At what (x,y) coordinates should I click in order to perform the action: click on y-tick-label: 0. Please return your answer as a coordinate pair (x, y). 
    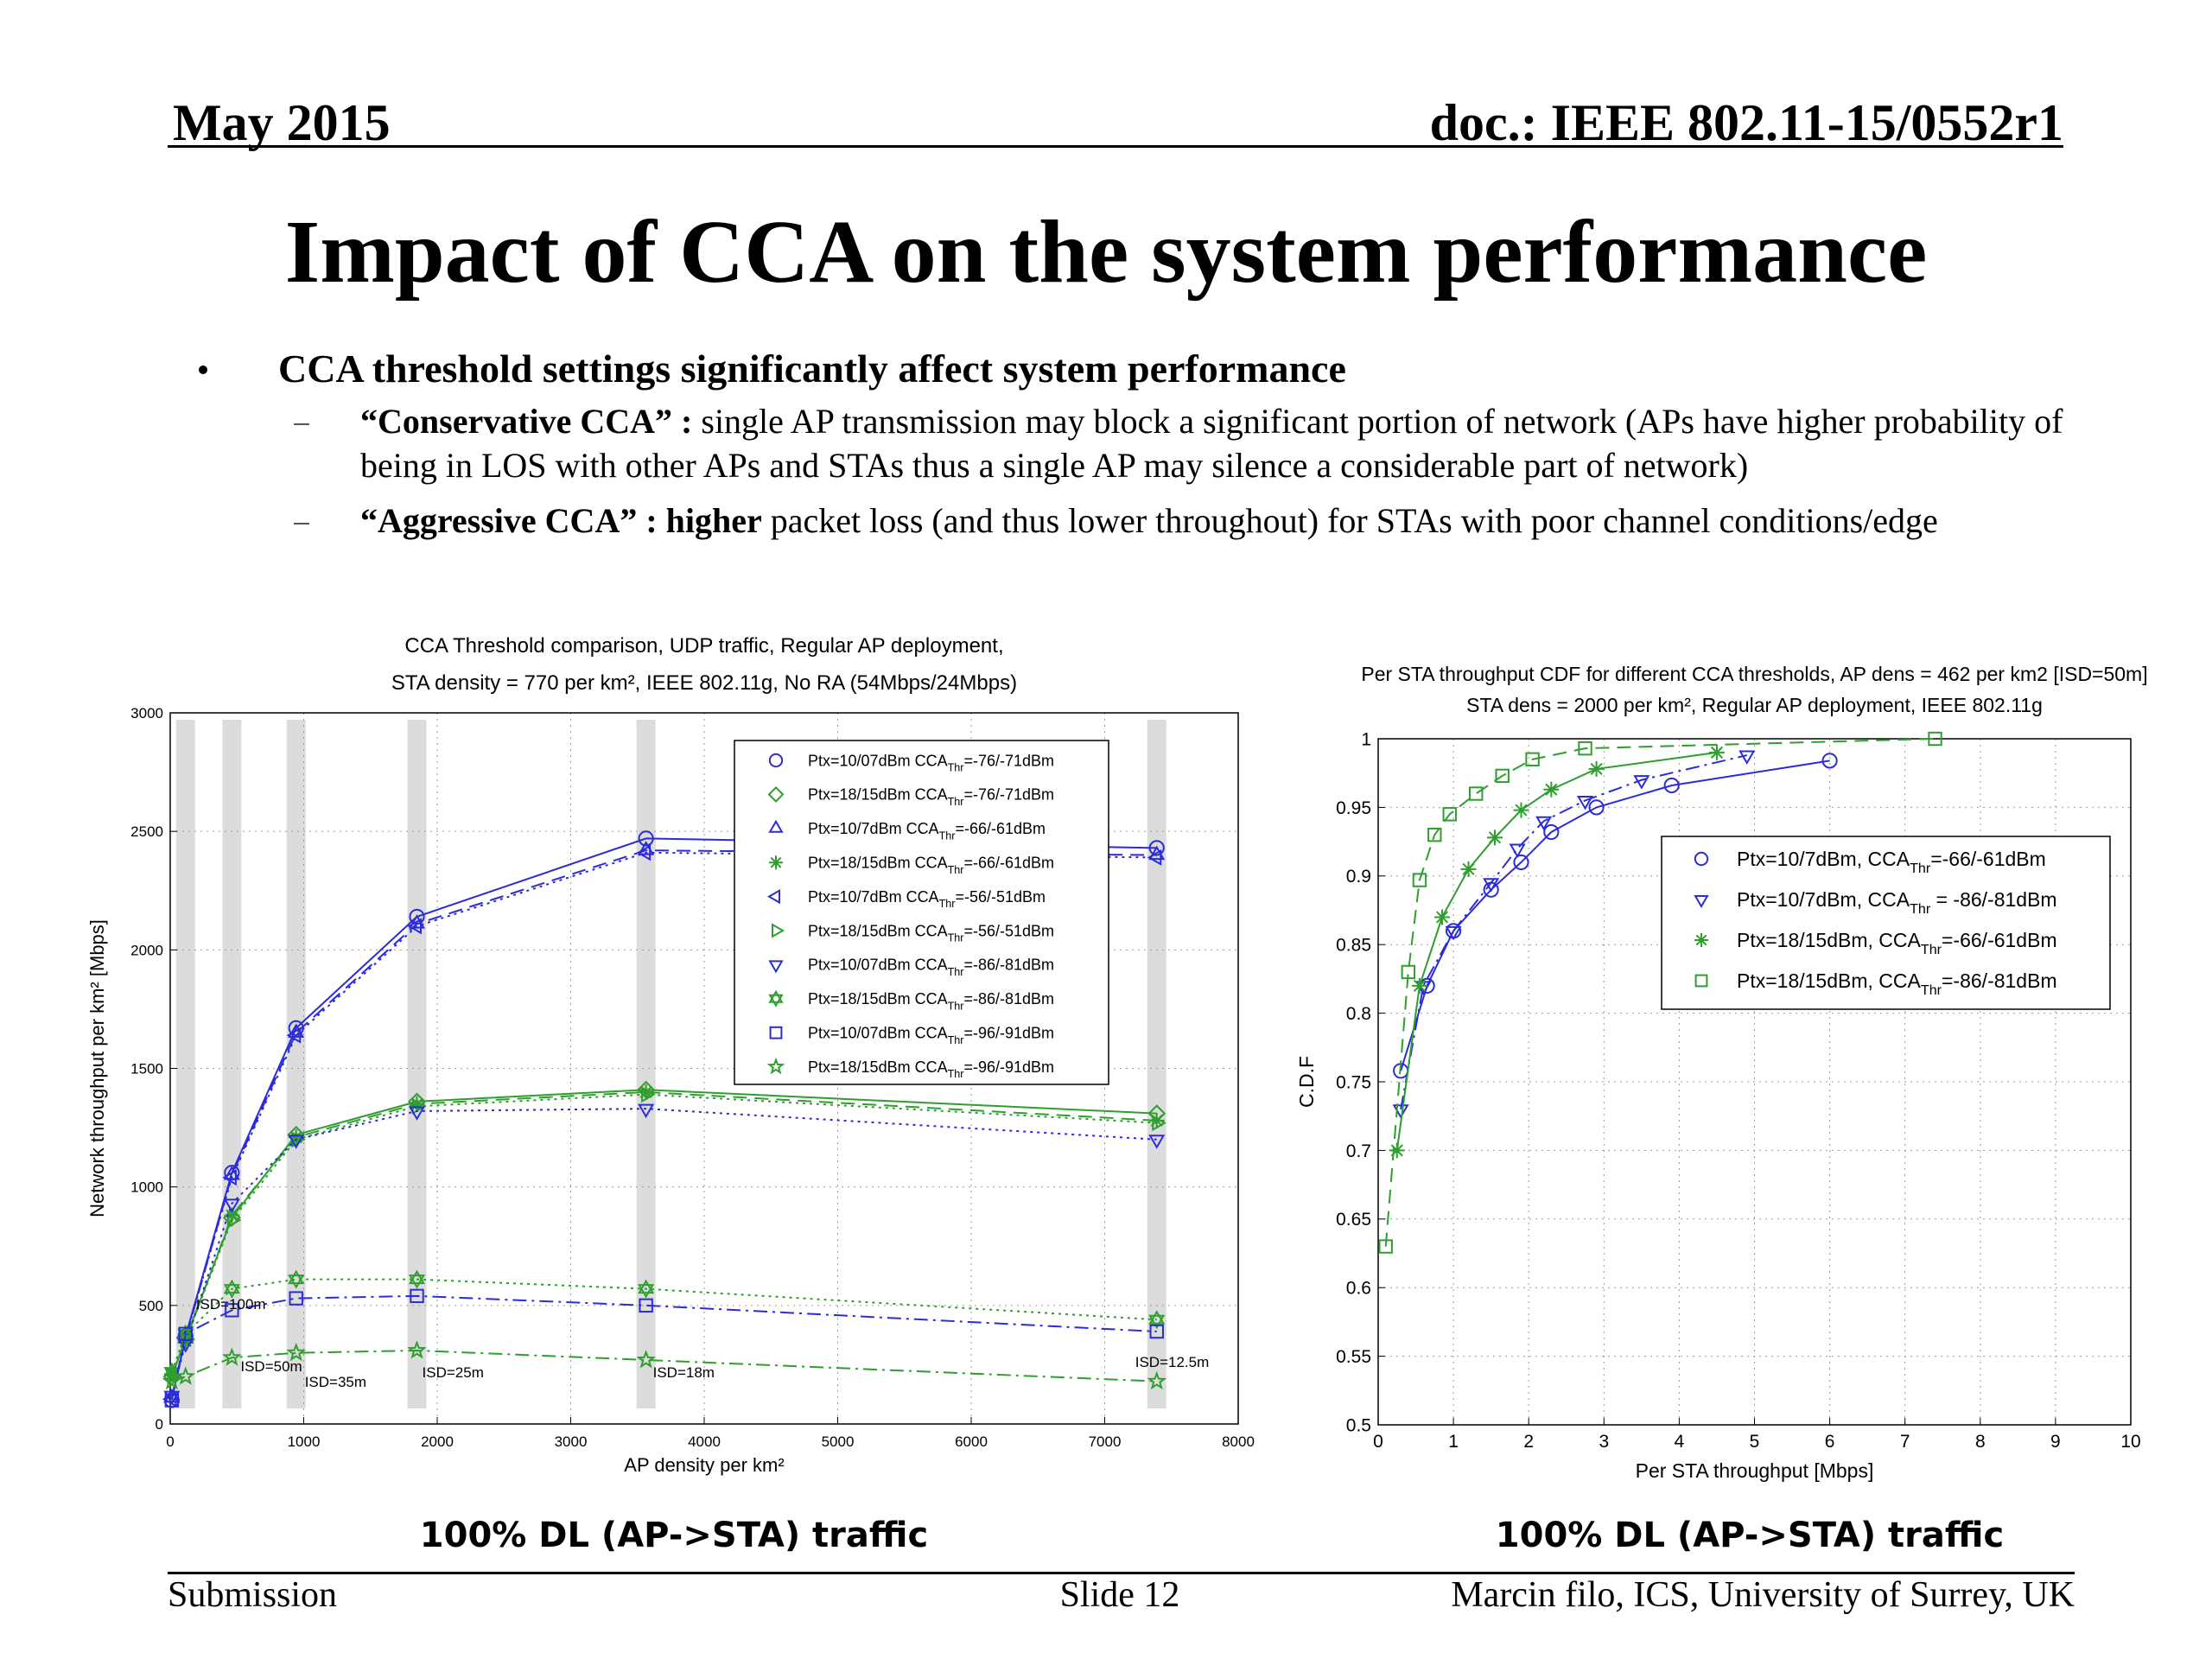
    Looking at the image, I should click on (159, 1424).